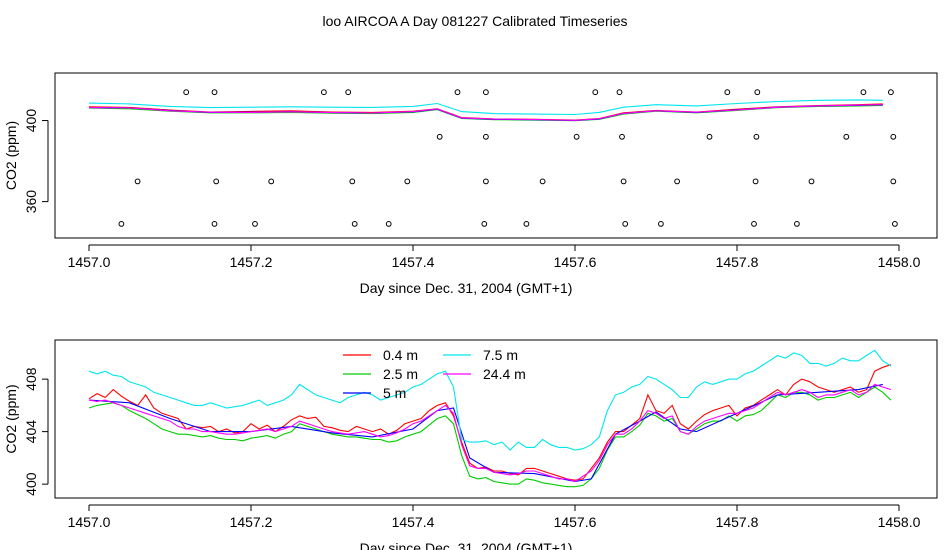 The image size is (950, 550). What do you see at coordinates (480, 355) in the screenshot?
I see `legend-item: 7.5 m` at bounding box center [480, 355].